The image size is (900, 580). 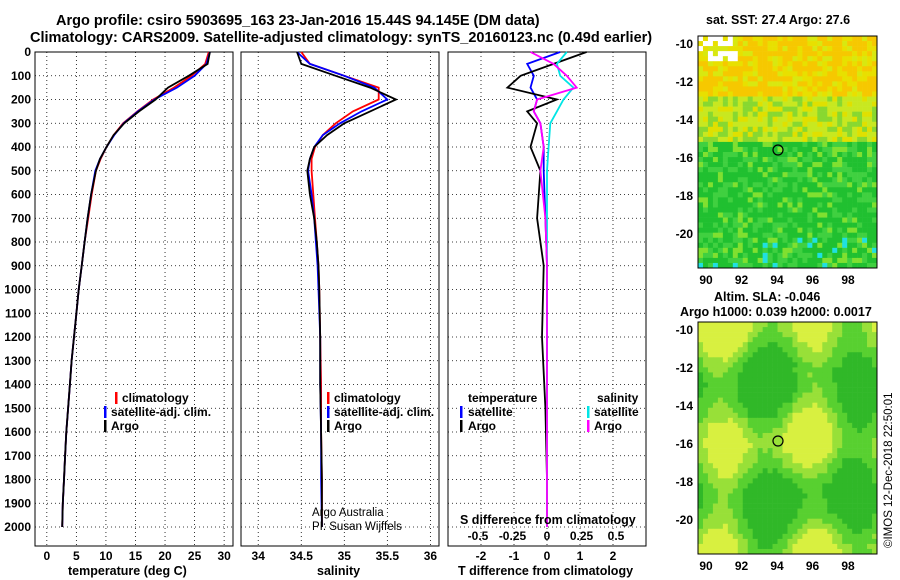 I want to click on sal-legend-satellite: satellite-adj. clim., so click(x=384, y=412).